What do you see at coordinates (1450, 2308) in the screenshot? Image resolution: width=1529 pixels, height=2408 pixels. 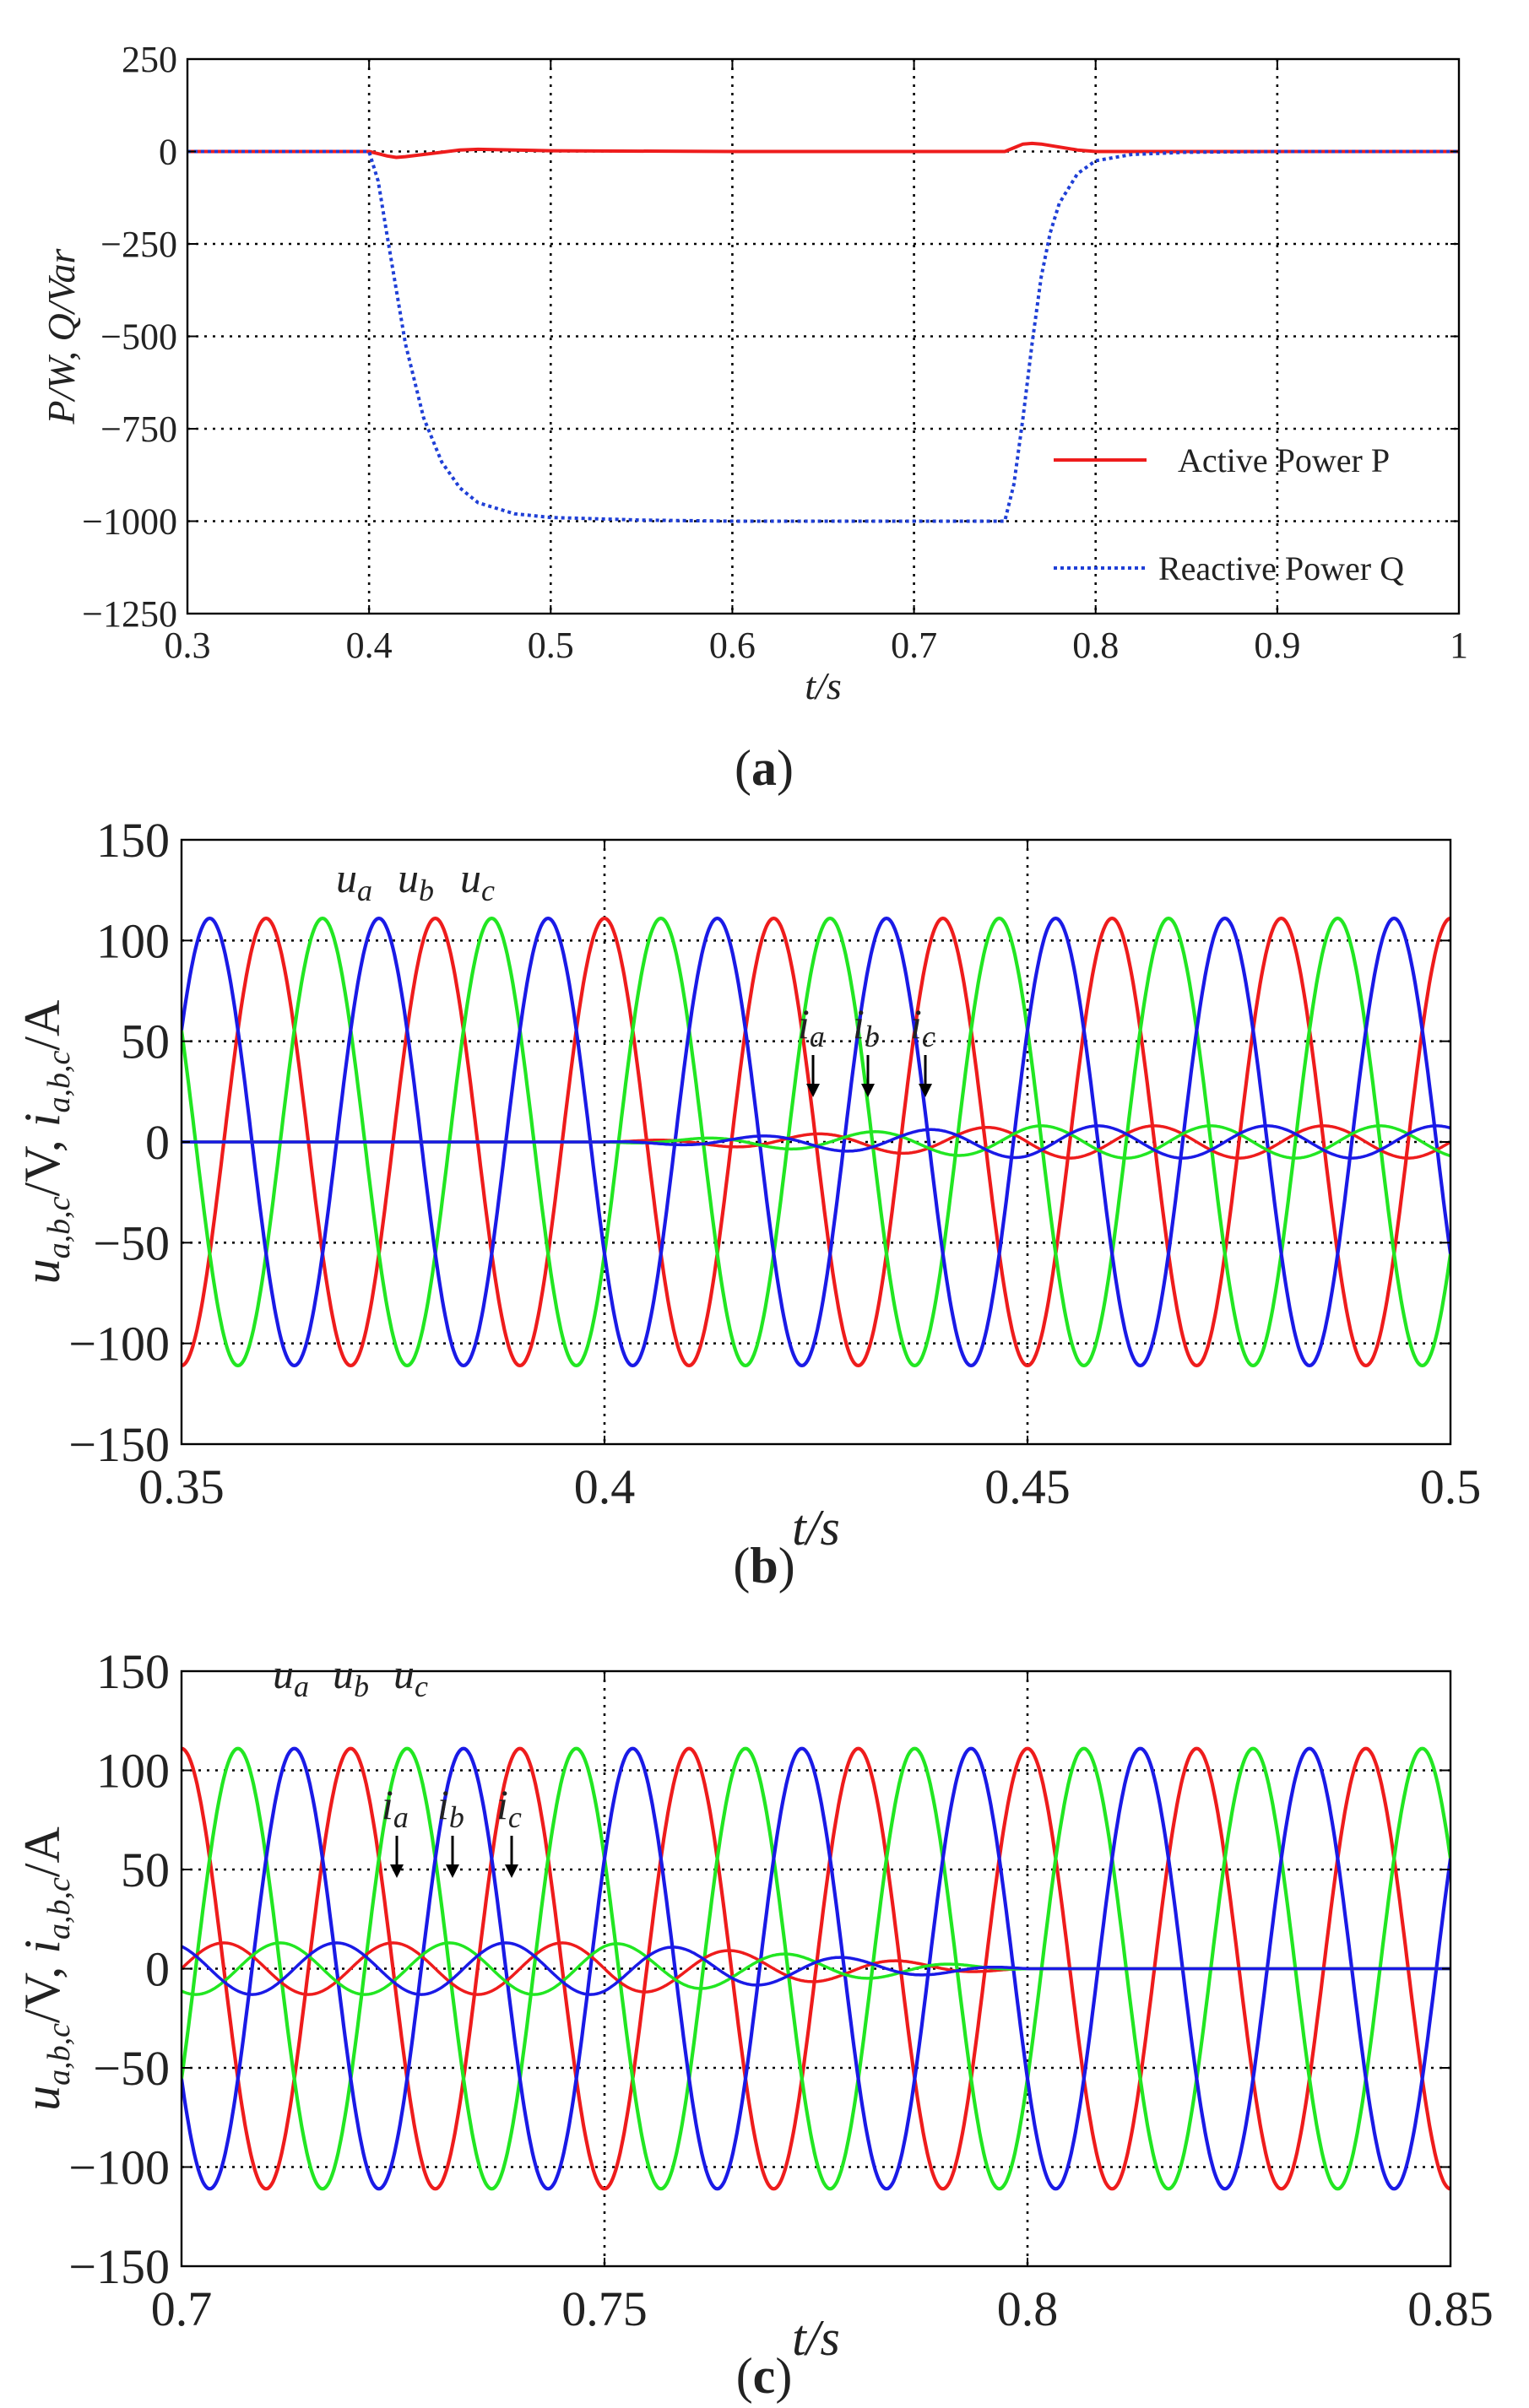 I see `x-tick-label: 0.85` at bounding box center [1450, 2308].